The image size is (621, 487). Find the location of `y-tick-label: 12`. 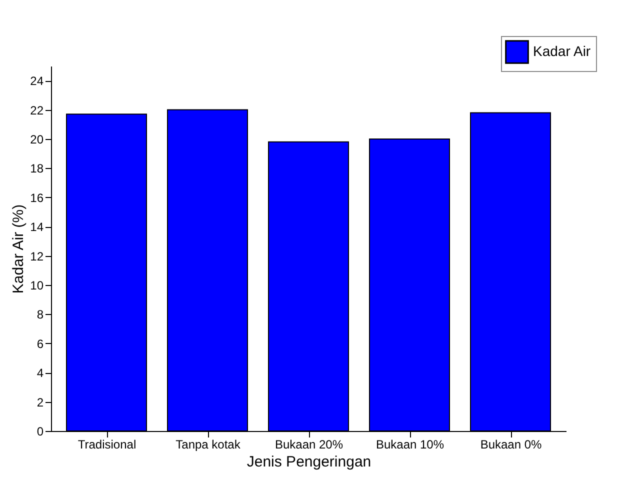

y-tick-label: 12 is located at coordinates (37, 256).